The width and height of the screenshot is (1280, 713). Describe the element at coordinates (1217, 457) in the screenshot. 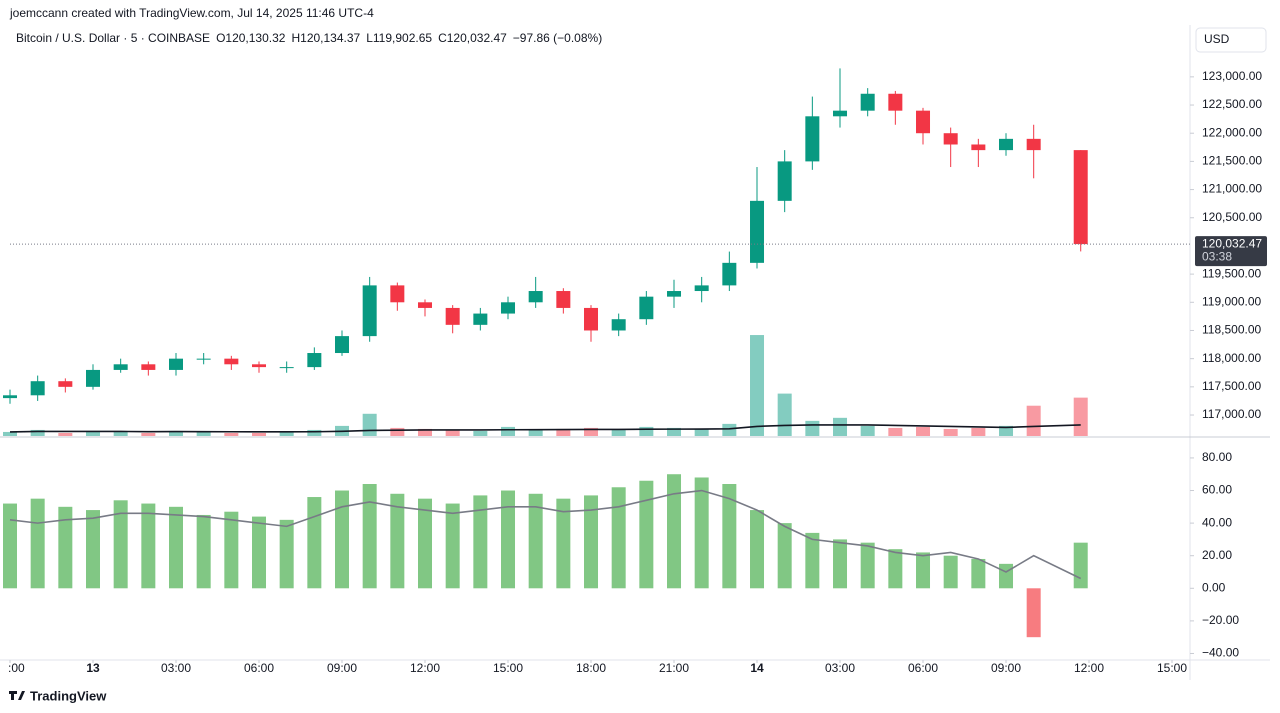

I see `y2-tick-label: 80.00` at that location.